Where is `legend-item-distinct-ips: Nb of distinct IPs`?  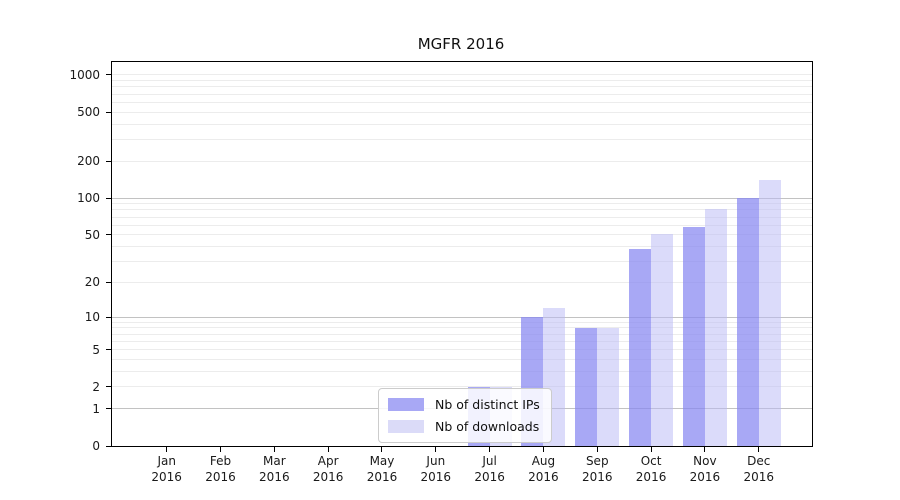
legend-item-distinct-ips: Nb of distinct IPs is located at coordinates (464, 404).